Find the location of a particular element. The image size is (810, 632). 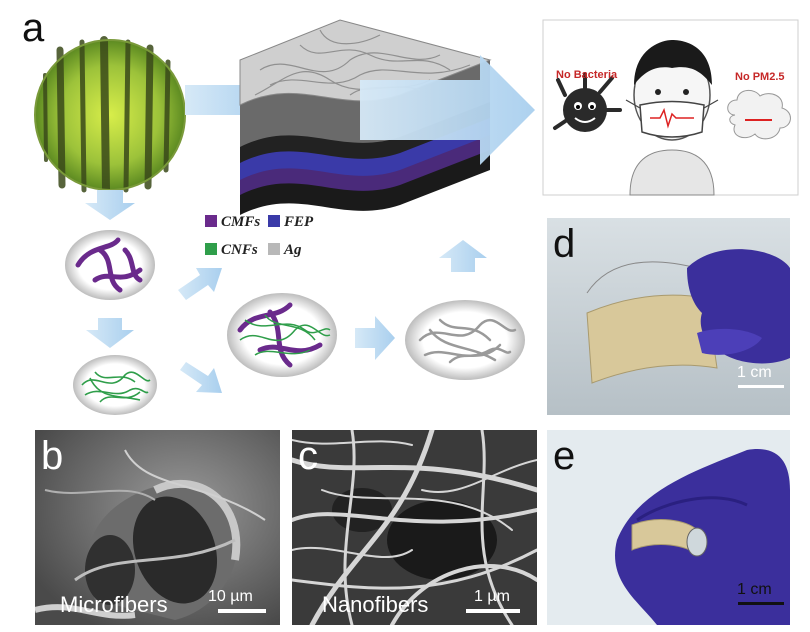

panel-letter-c: c is located at coordinates (308, 456).